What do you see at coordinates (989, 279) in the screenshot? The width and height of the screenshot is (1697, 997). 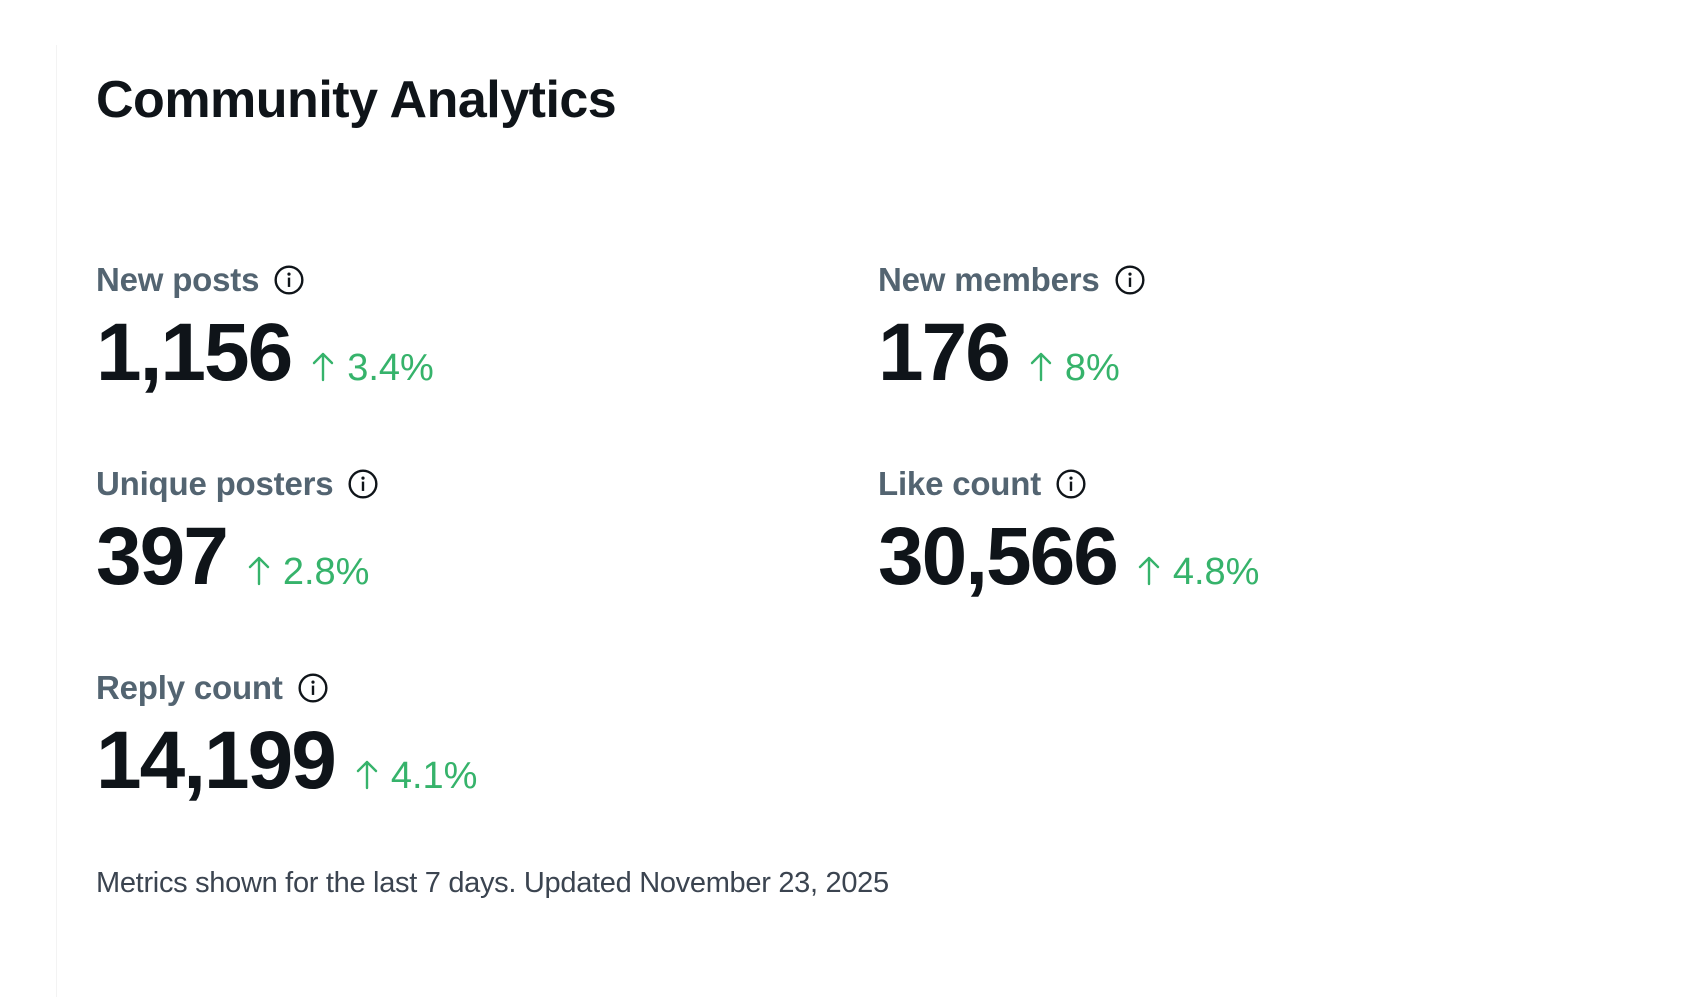 I see `metric-label: New members` at bounding box center [989, 279].